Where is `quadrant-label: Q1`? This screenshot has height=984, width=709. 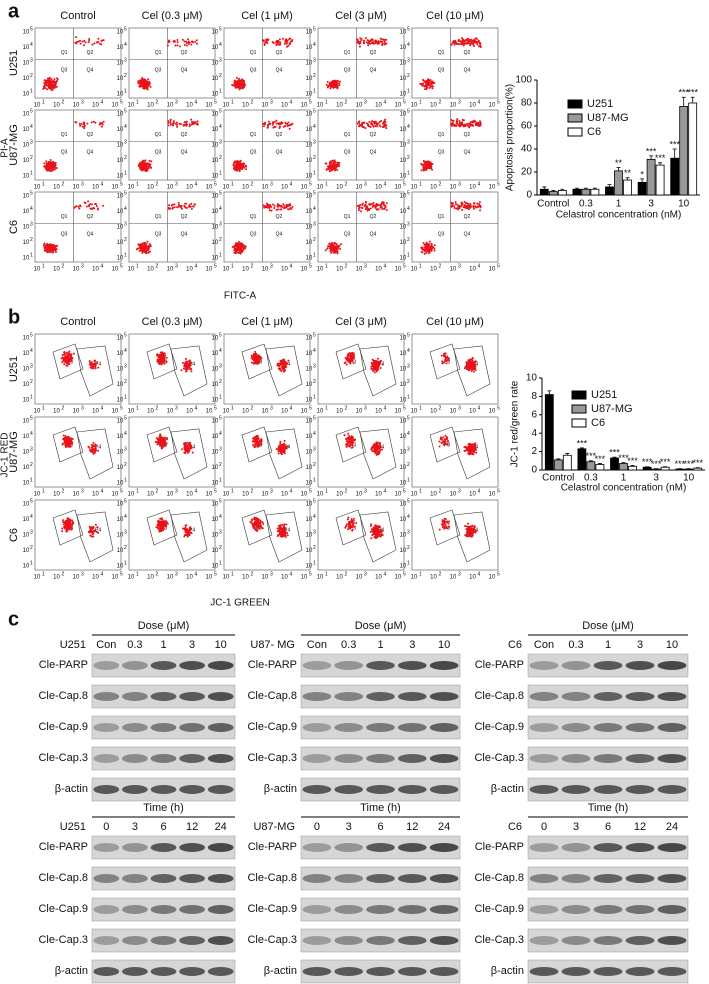
quadrant-label: Q1 is located at coordinates (64, 135).